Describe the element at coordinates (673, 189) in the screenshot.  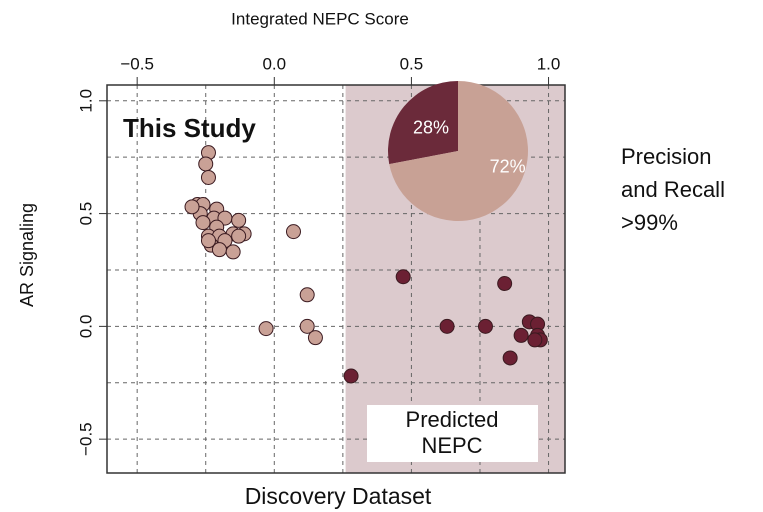
I see `side-note: and Recall` at that location.